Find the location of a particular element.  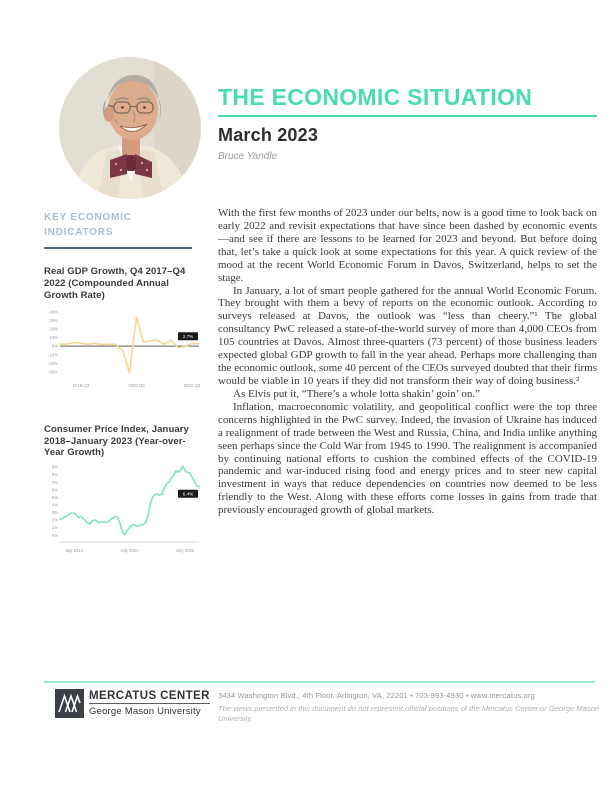

svg-text: 40% is located at coordinates (53, 311).